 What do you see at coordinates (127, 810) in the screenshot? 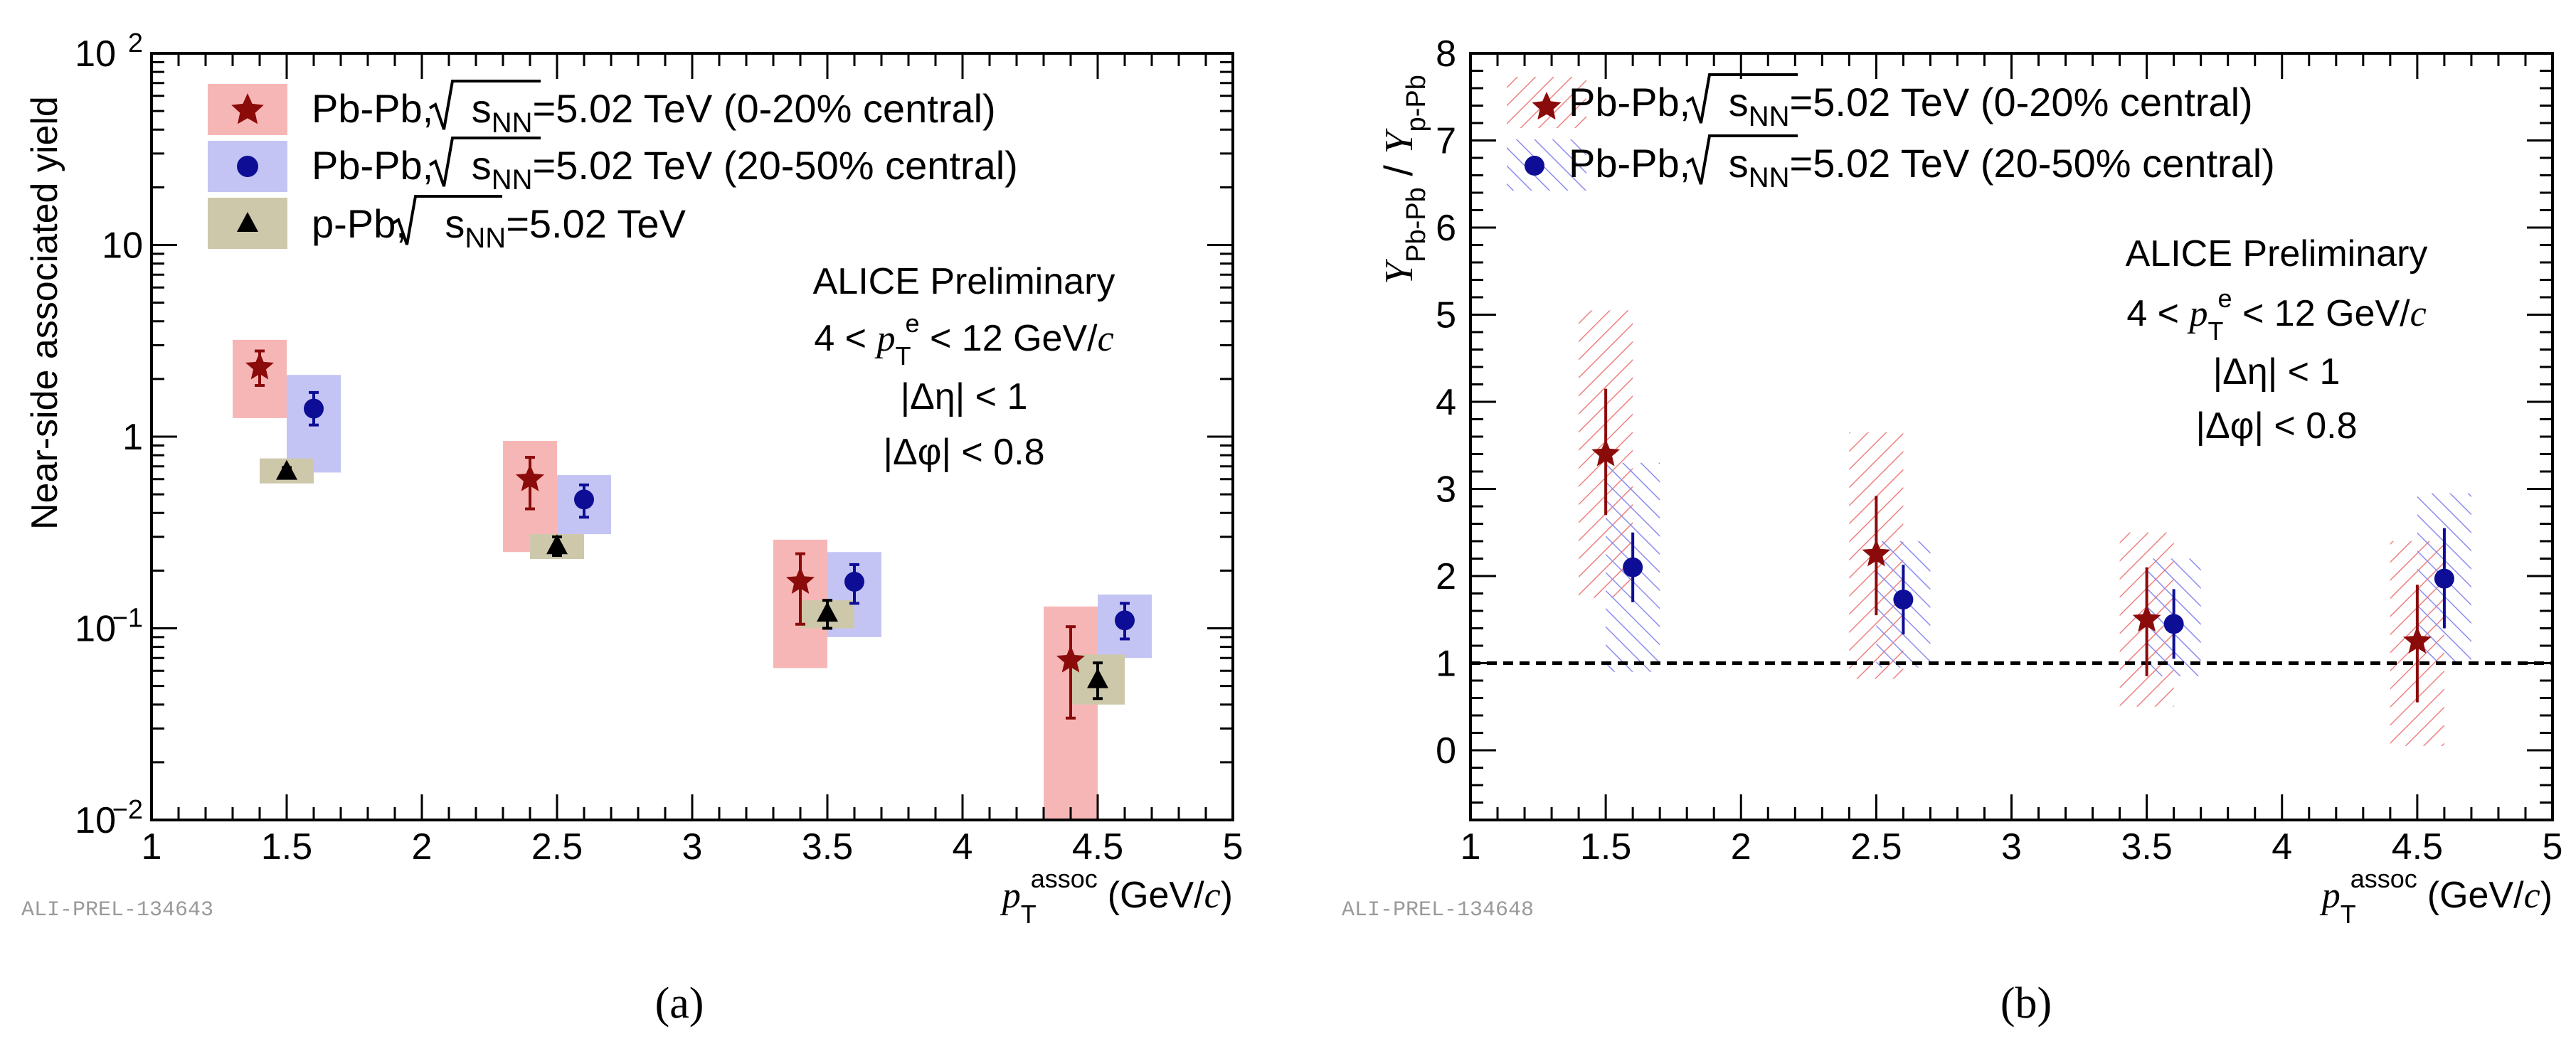
I see `y-tick-label-exponent: −2` at bounding box center [127, 810].